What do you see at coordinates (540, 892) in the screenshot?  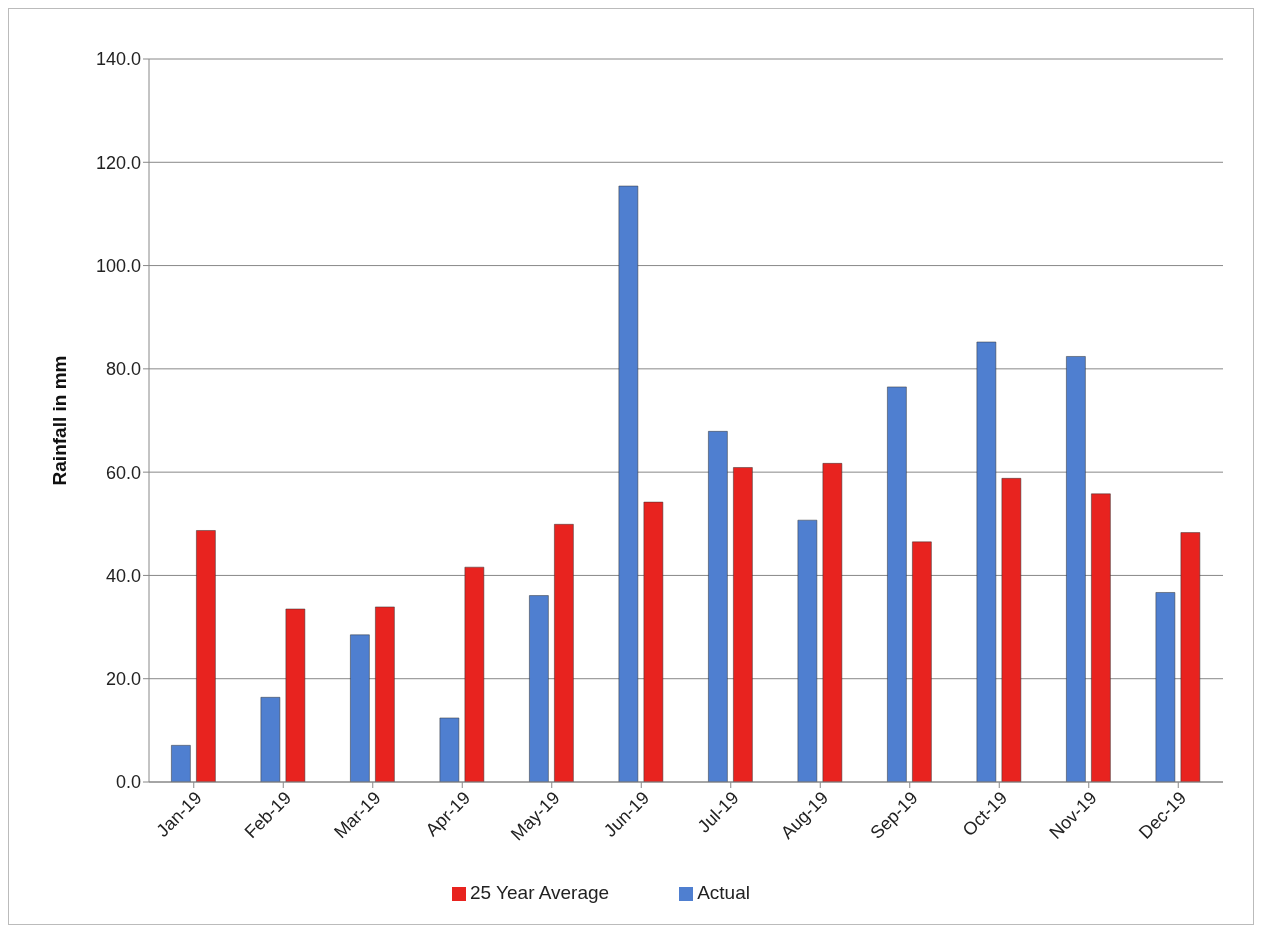 I see `legend-label: 25 Year Average` at bounding box center [540, 892].